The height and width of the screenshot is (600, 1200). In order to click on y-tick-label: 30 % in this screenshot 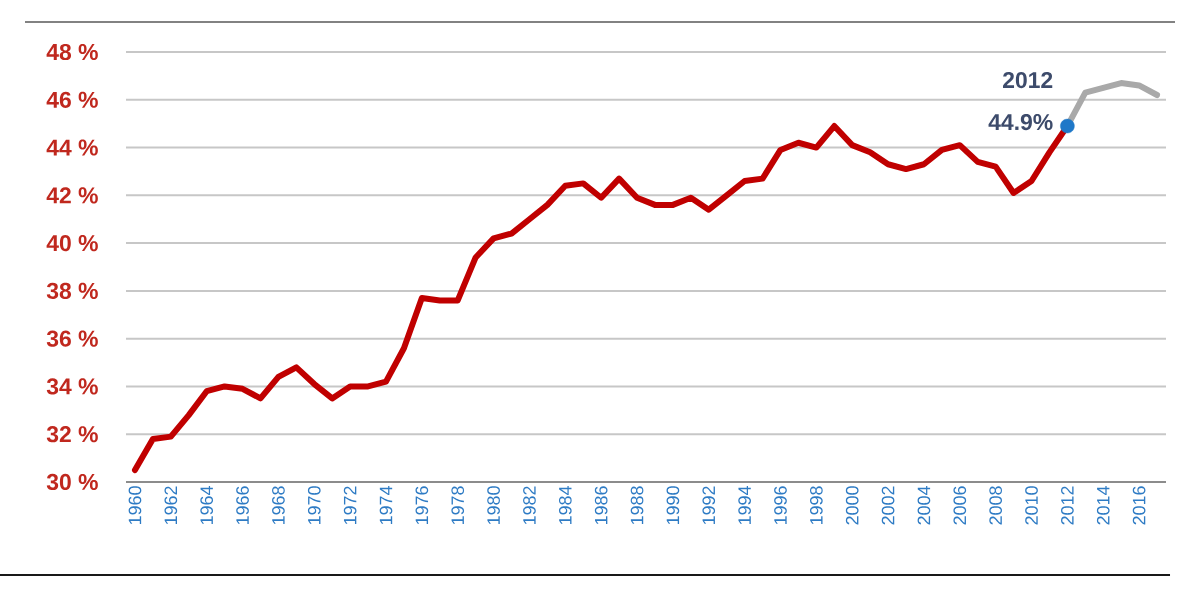, I will do `click(72, 482)`.